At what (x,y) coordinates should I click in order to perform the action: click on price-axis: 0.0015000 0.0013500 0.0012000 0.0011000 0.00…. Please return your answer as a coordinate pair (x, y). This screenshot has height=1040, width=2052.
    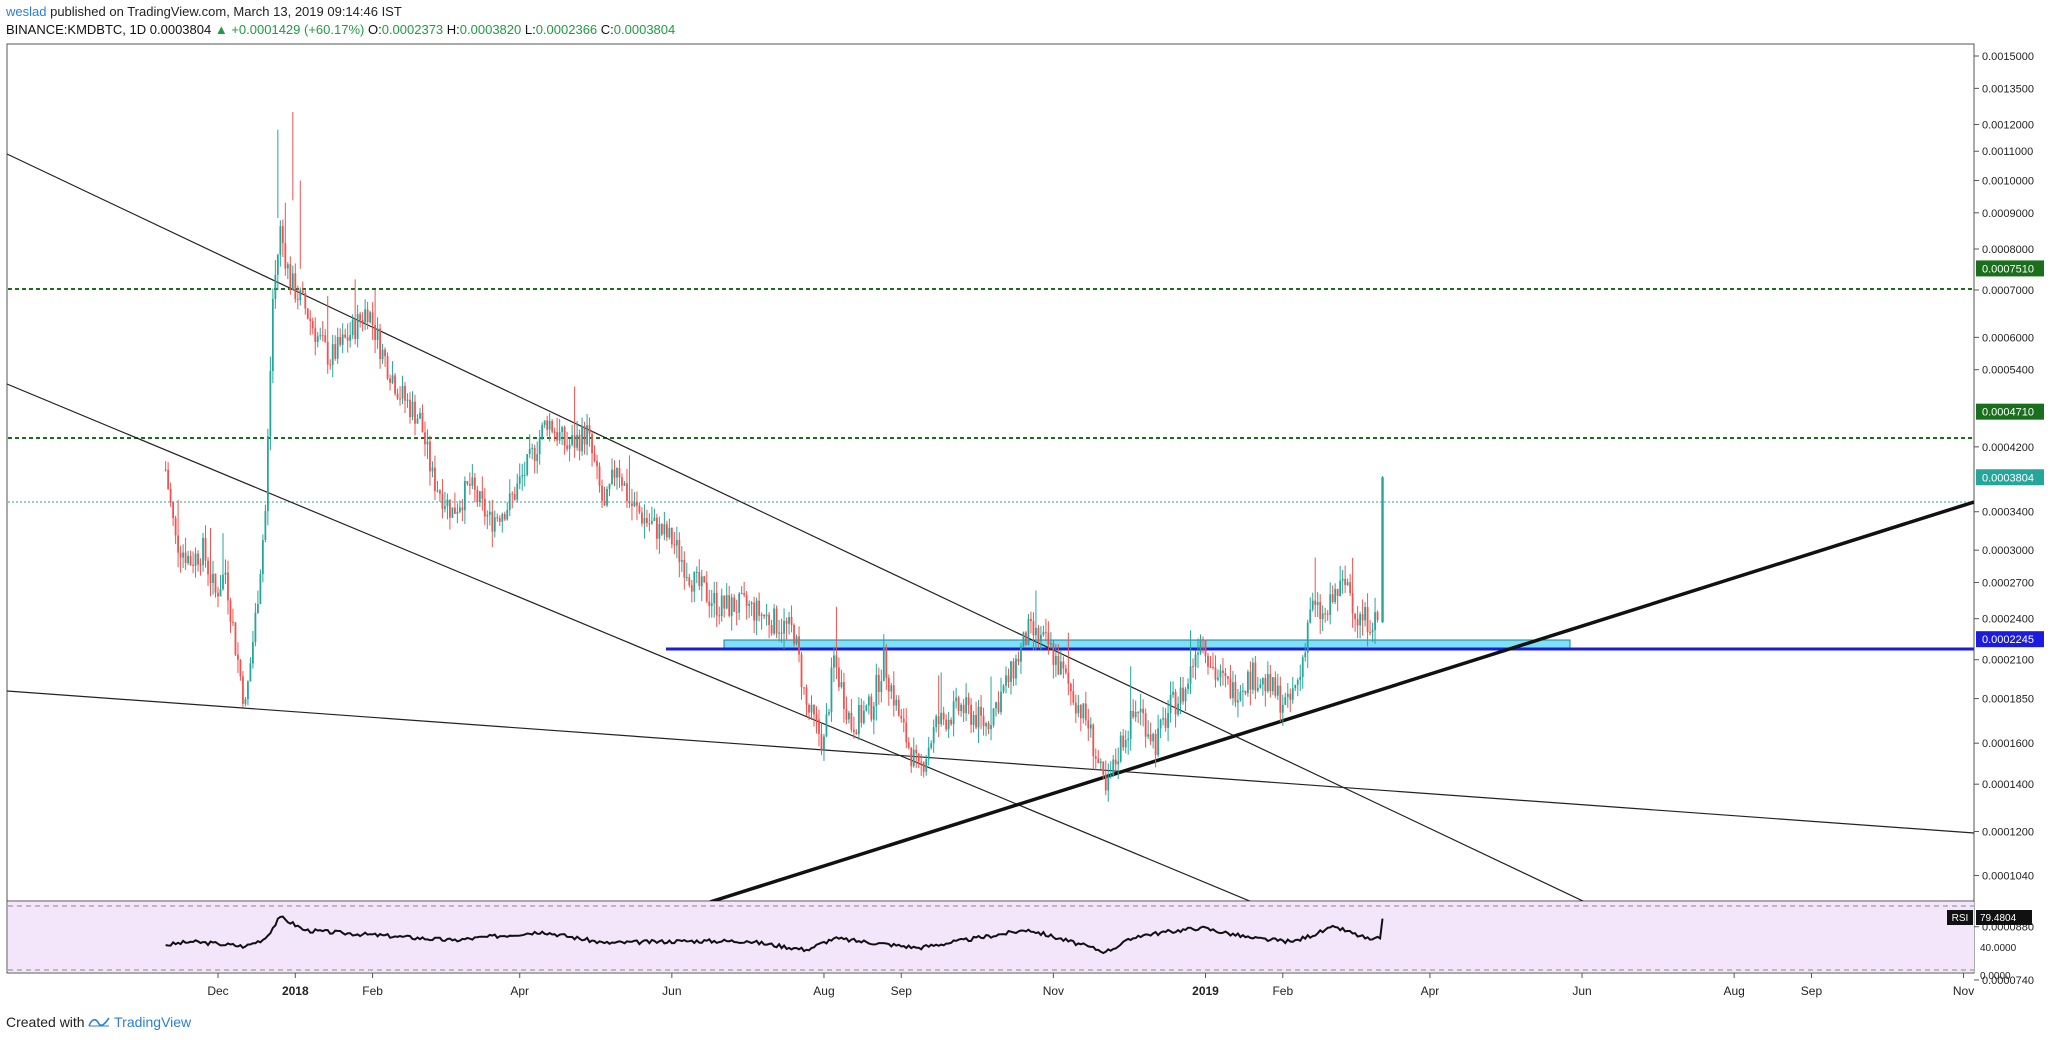
    Looking at the image, I should click on (2004, 519).